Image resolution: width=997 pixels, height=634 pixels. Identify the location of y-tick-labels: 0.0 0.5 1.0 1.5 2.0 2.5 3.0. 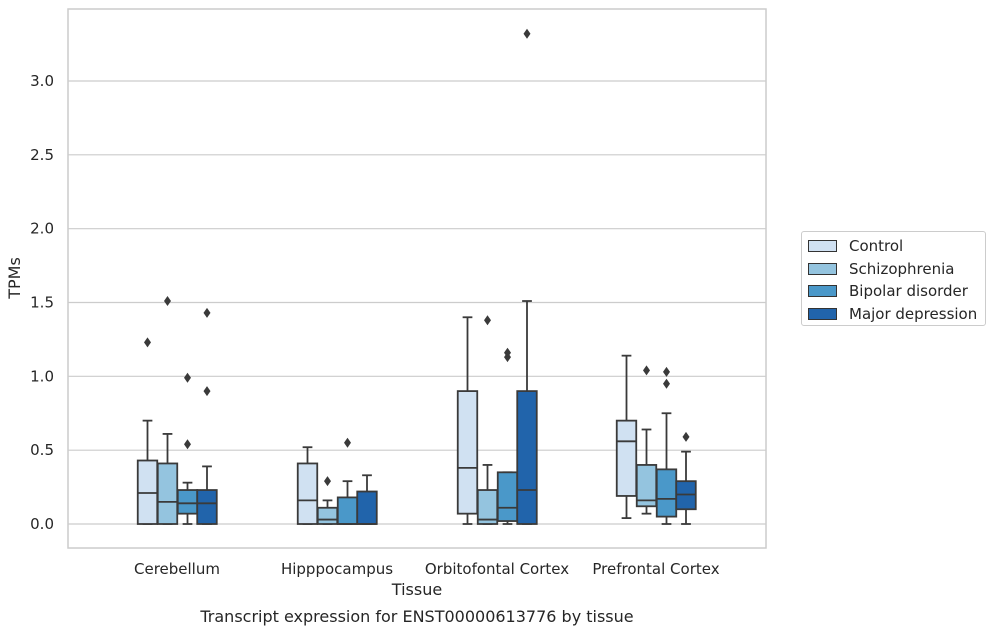
(42, 302).